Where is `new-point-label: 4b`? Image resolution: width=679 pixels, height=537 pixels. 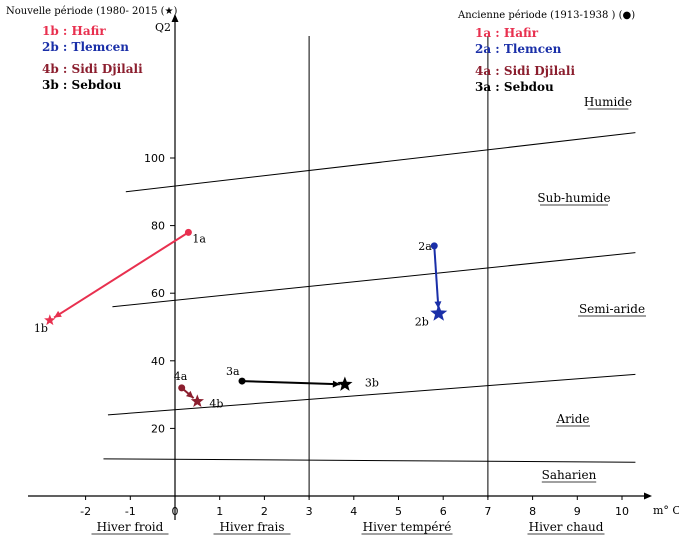
new-point-label: 4b is located at coordinates (216, 403).